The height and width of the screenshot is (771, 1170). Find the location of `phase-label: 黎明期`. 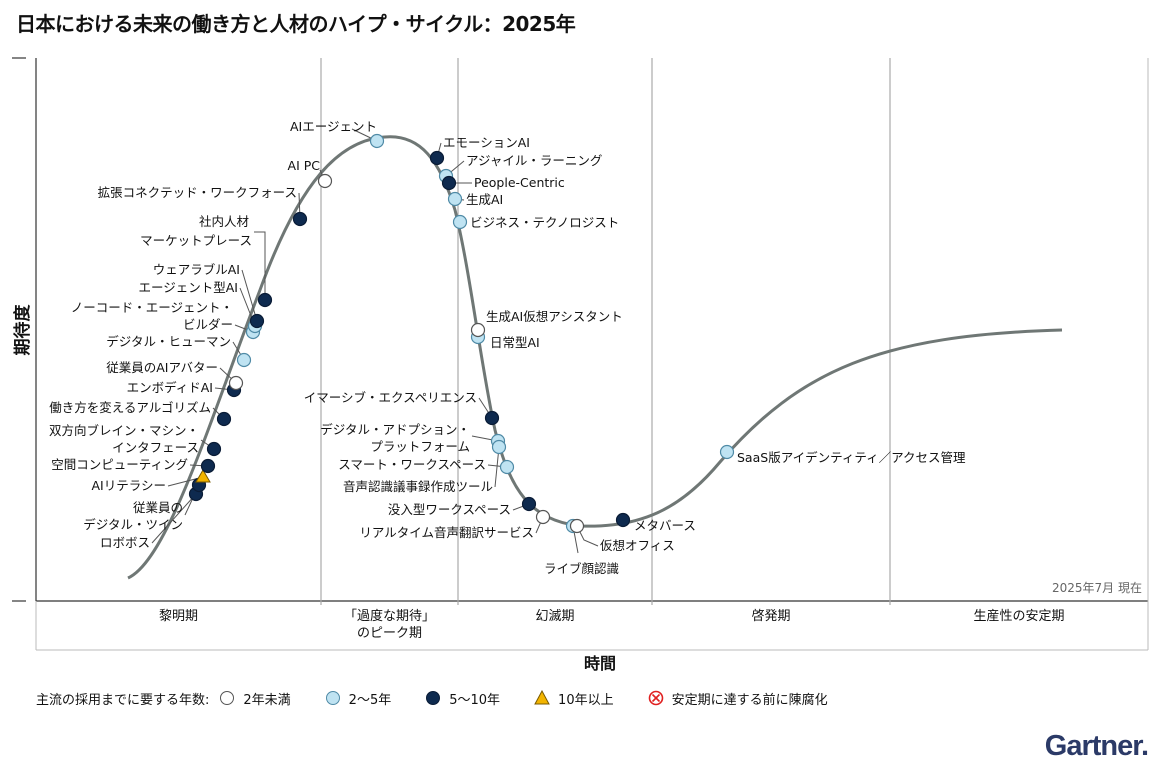

phase-label: 黎明期 is located at coordinates (178, 616).